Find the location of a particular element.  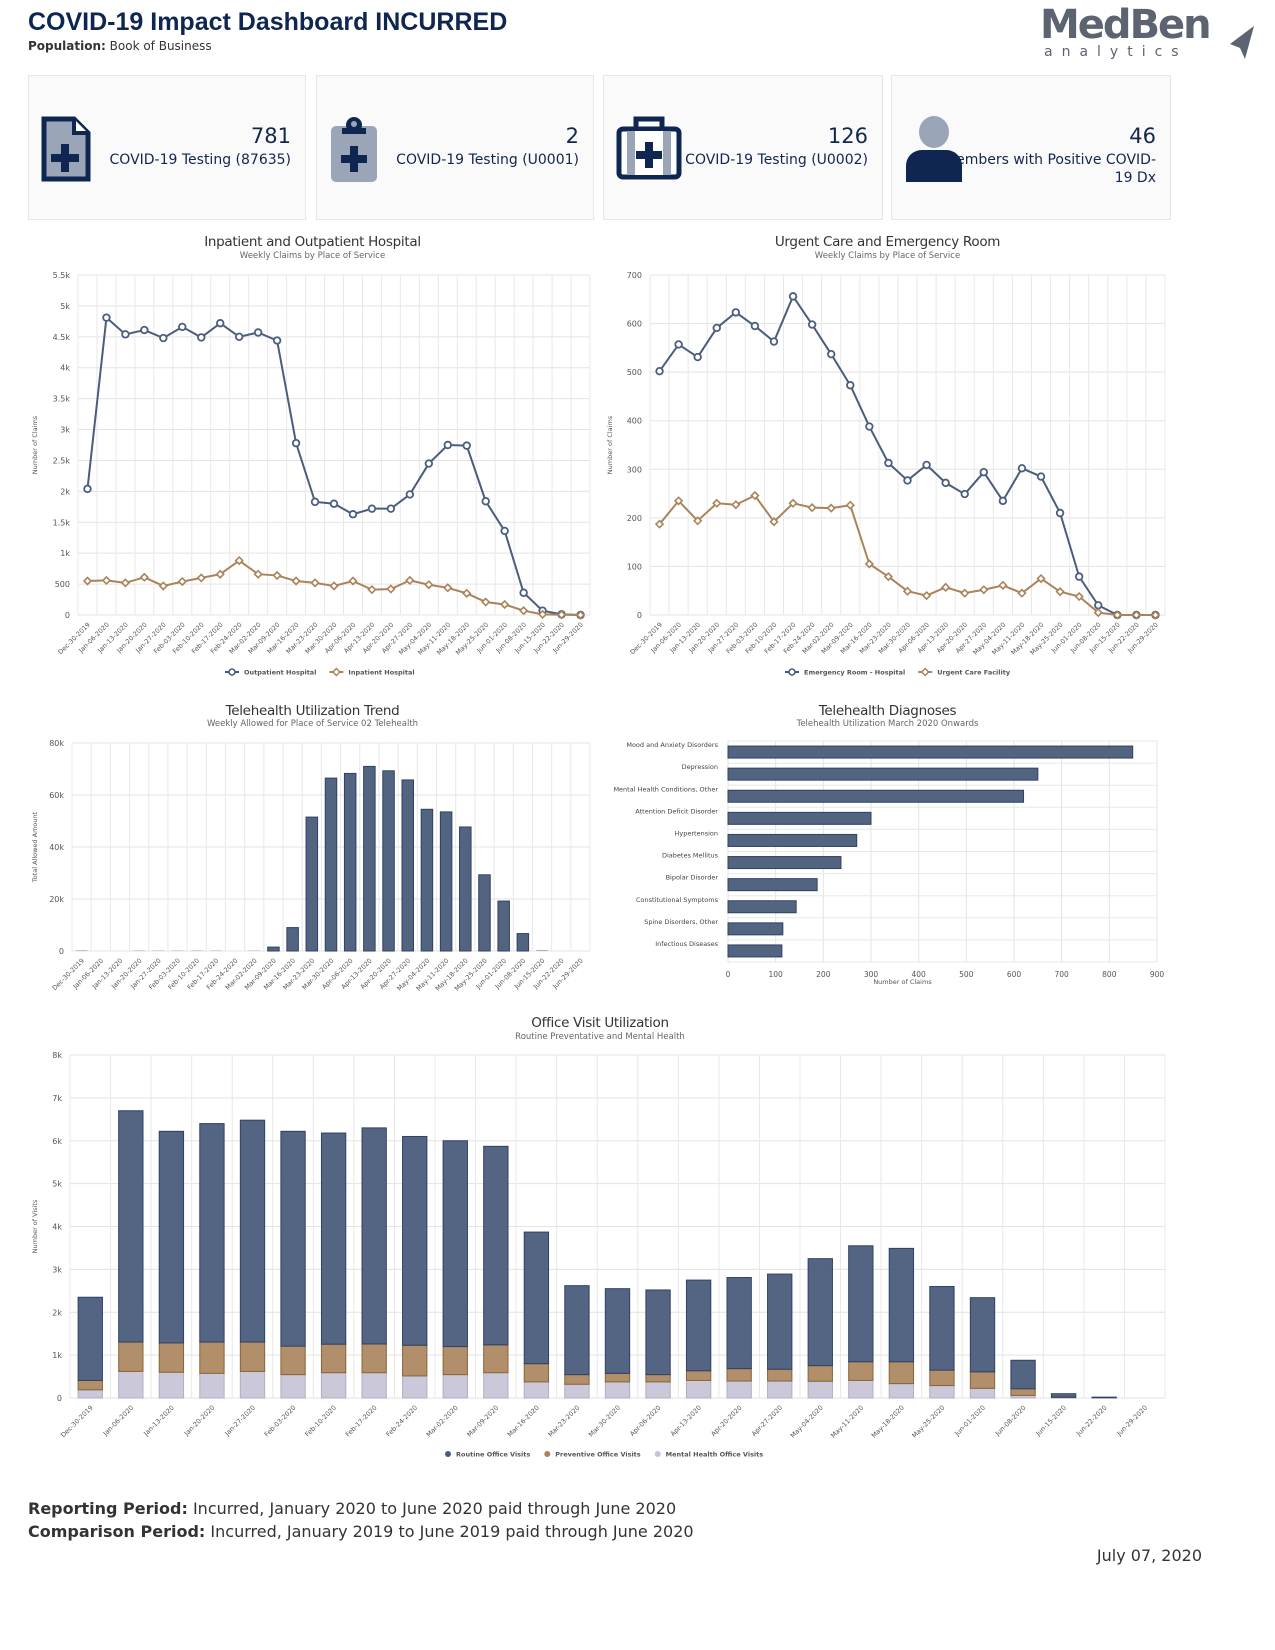

x-tick-label: 100 is located at coordinates (776, 974).